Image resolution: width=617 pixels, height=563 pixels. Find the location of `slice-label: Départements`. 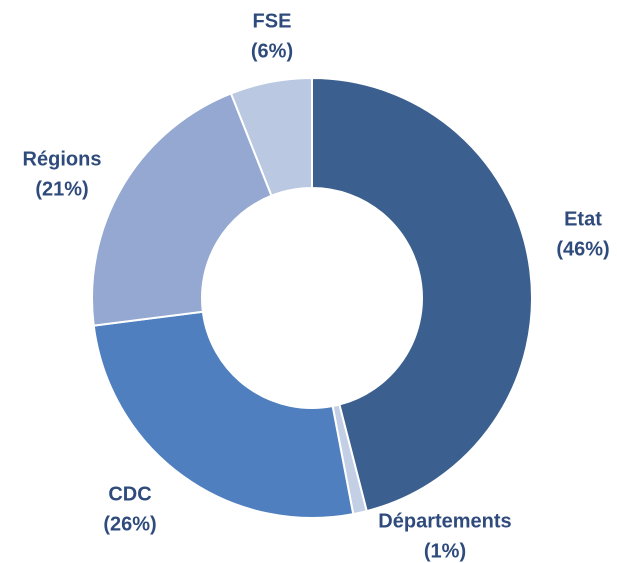

slice-label: Départements is located at coordinates (444, 521).